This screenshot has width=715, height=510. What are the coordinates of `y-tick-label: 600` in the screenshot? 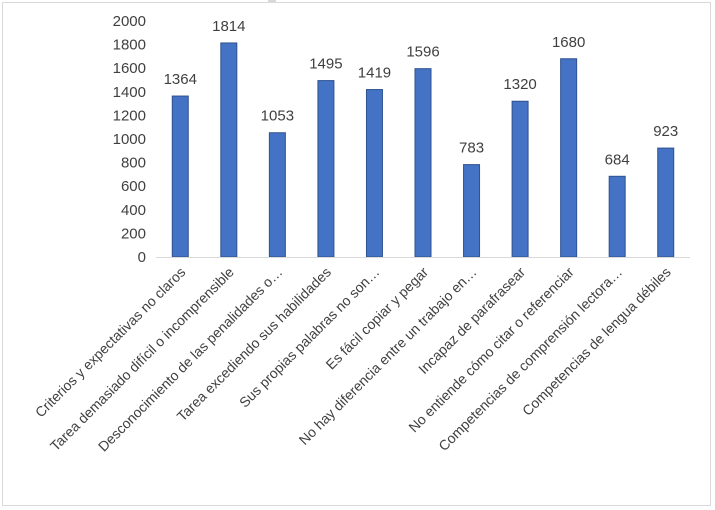 It's located at (133, 186).